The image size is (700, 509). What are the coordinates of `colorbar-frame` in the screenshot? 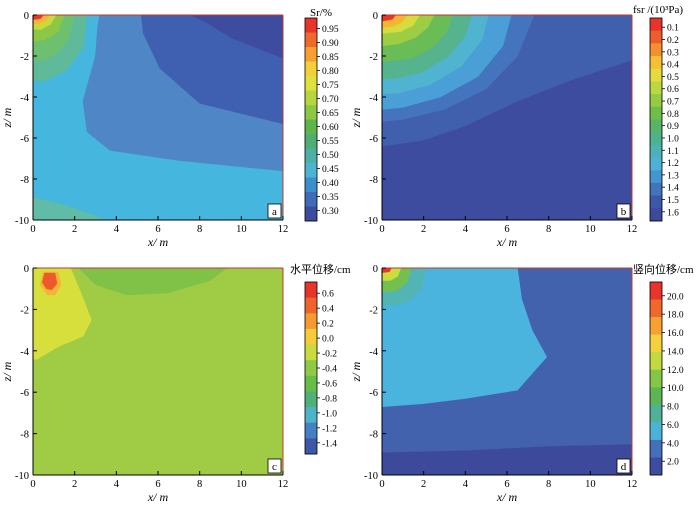 It's located at (656, 119).